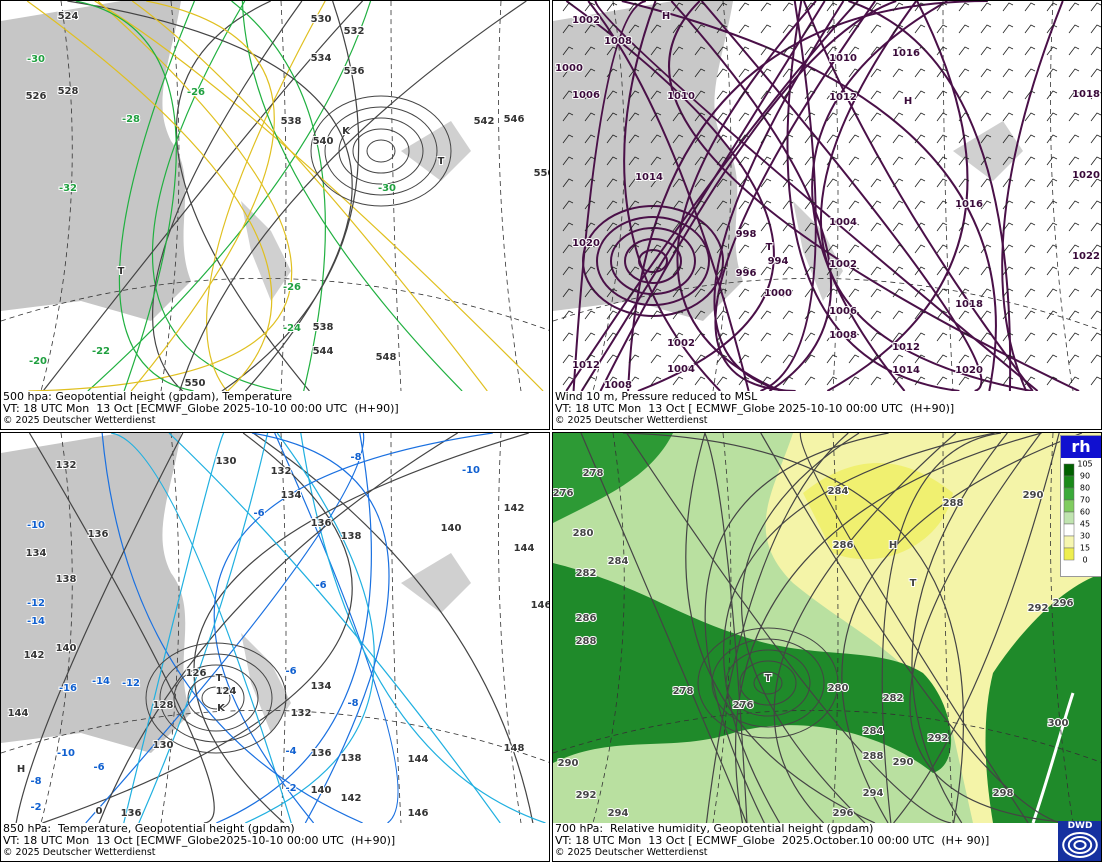 The height and width of the screenshot is (864, 1104). Describe the element at coordinates (586, 618) in the screenshot. I see `contour-label: 286` at that location.